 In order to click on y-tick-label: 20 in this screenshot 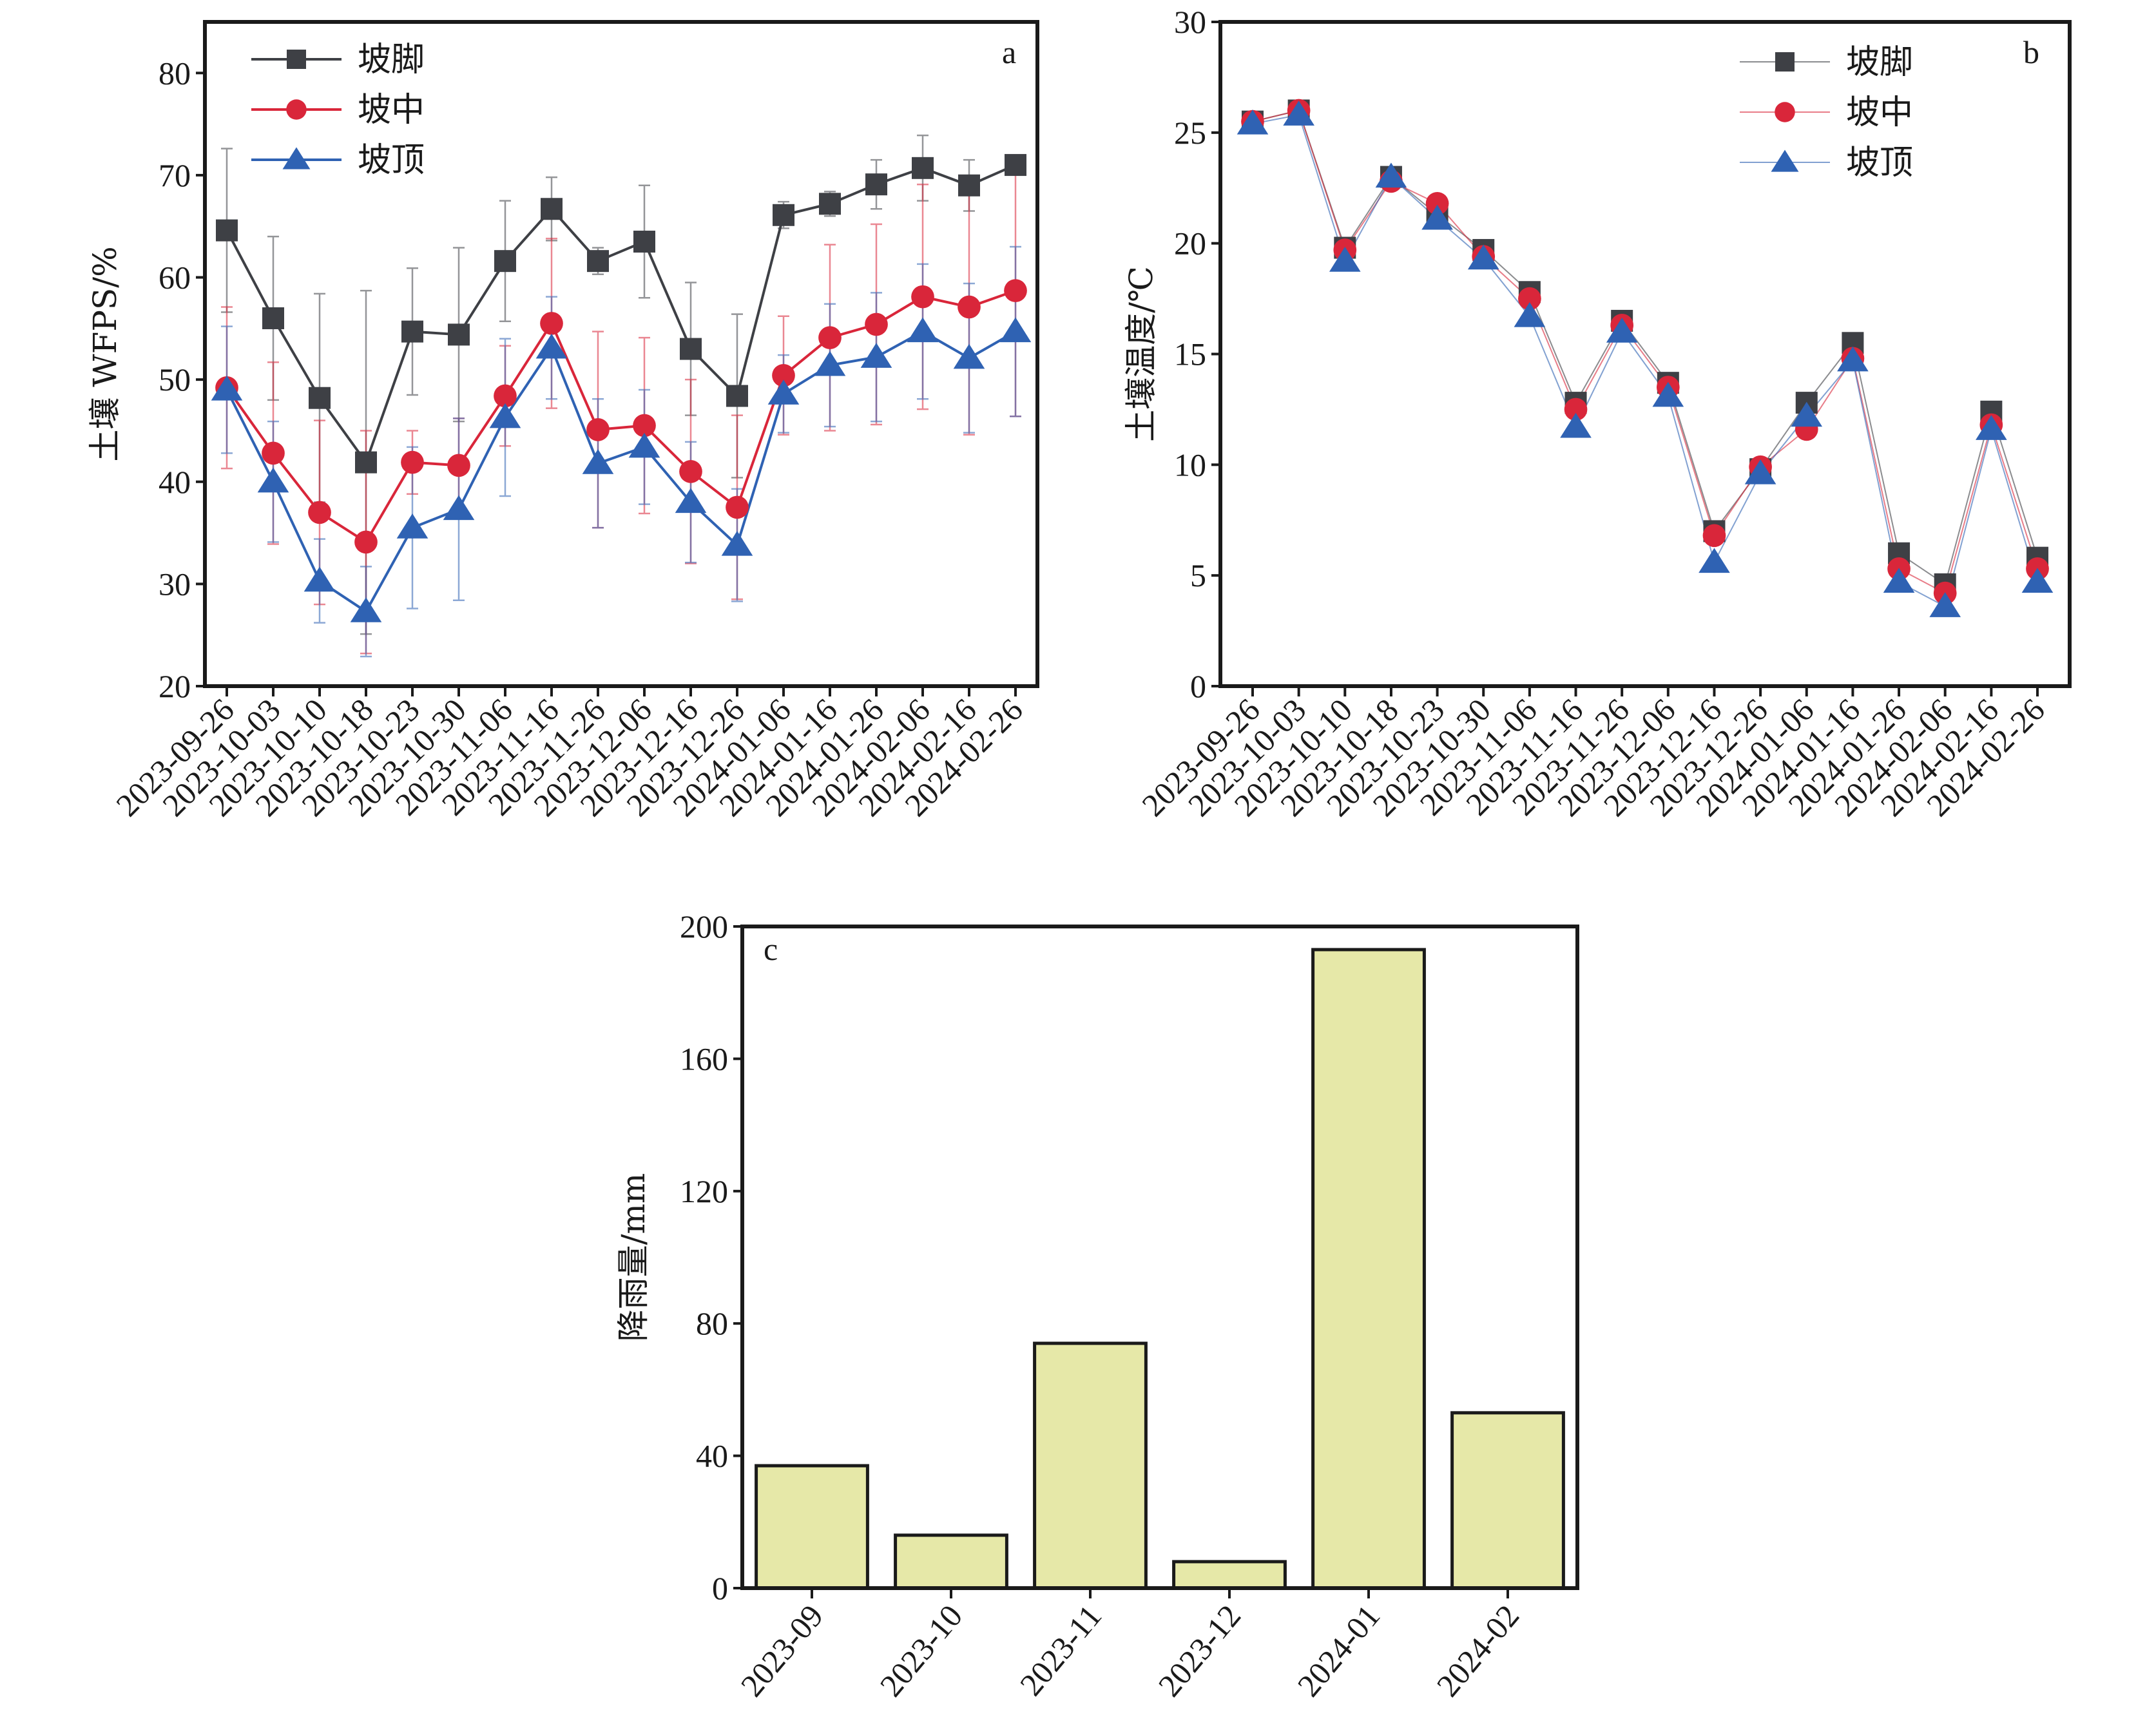, I will do `click(175, 686)`.